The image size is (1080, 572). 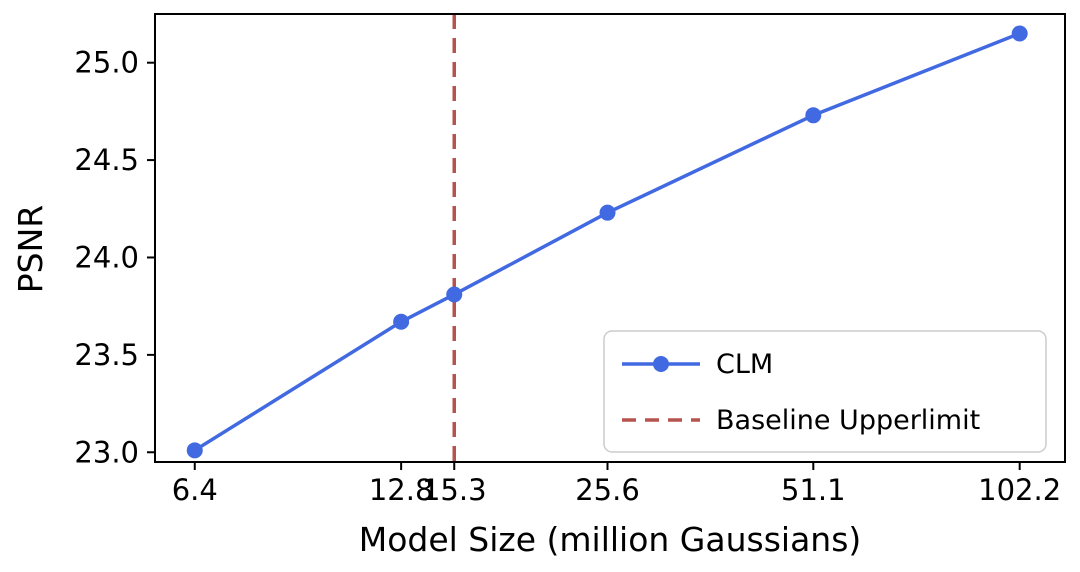 I want to click on y-tick-label: 23.0, so click(x=106, y=452).